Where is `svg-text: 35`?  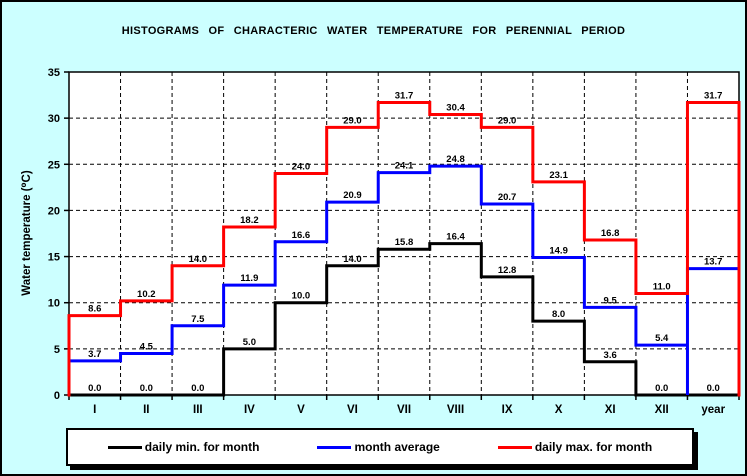 svg-text: 35 is located at coordinates (54, 73).